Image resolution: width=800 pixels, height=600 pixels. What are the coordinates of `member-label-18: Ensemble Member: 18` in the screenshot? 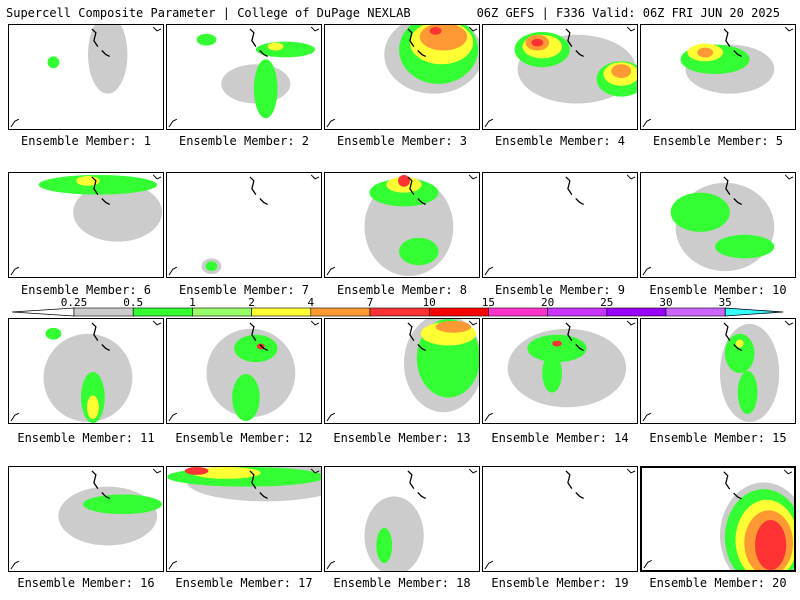 It's located at (402, 583).